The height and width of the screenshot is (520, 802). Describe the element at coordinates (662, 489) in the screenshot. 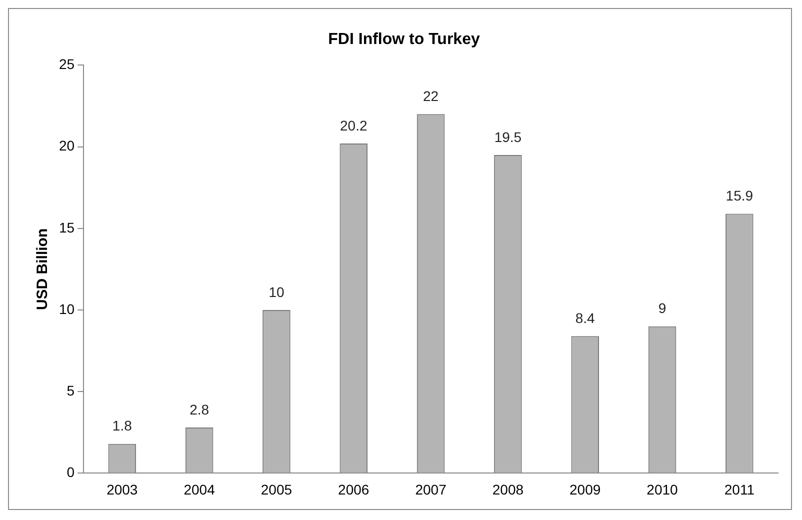

I see `x-tick-label: 2010` at that location.